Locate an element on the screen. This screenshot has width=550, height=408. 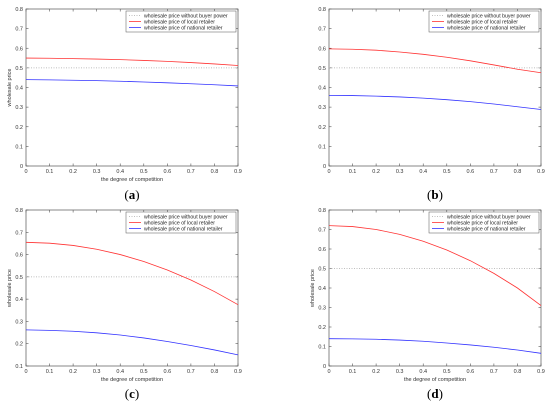
panel-caption: (c) is located at coordinates (132, 393).